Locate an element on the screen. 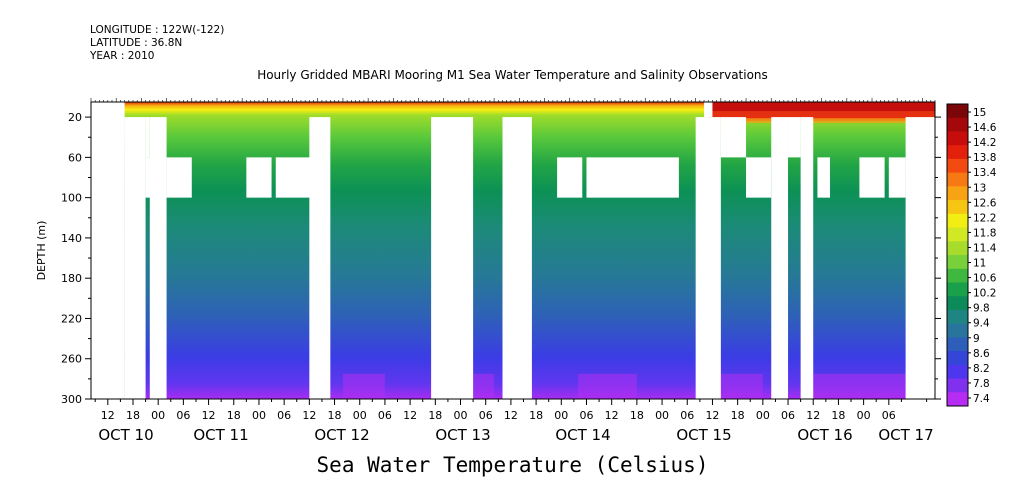 This screenshot has height=504, width=1009. colorbar-label: 9.4 is located at coordinates (981, 324).